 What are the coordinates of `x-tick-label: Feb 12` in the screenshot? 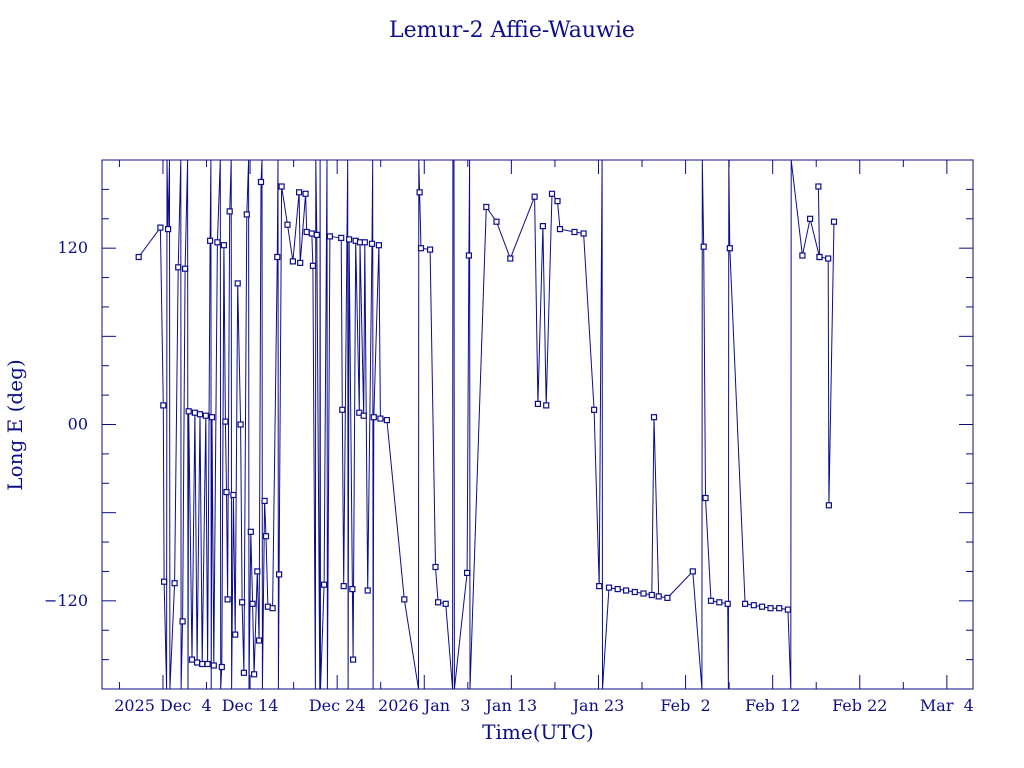 It's located at (772, 705).